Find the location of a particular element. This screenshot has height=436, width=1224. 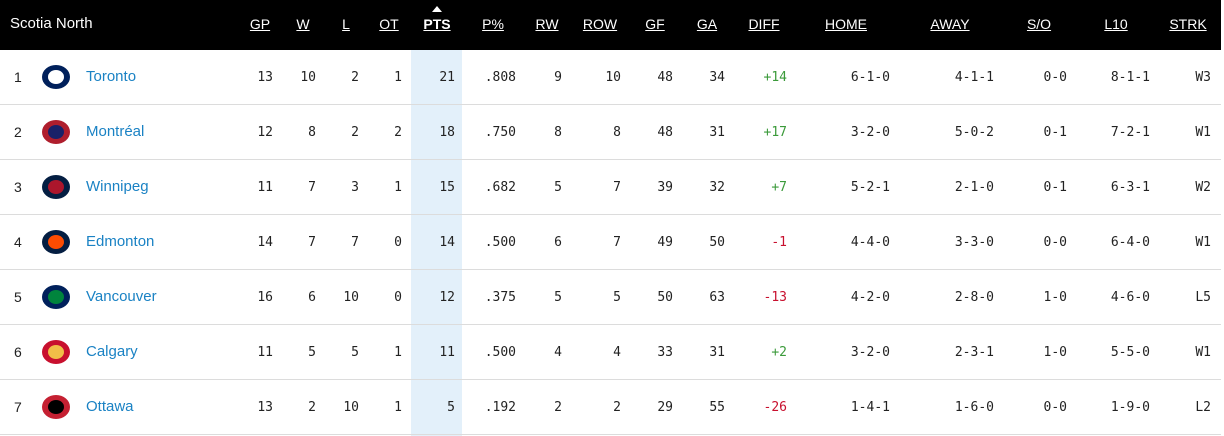

rank: 3 is located at coordinates (18, 187).